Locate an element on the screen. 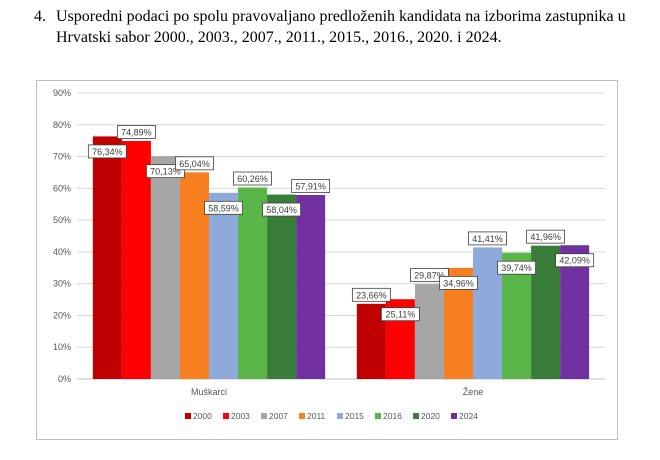 The width and height of the screenshot is (660, 460). legend-swatch-2000 is located at coordinates (188, 416).